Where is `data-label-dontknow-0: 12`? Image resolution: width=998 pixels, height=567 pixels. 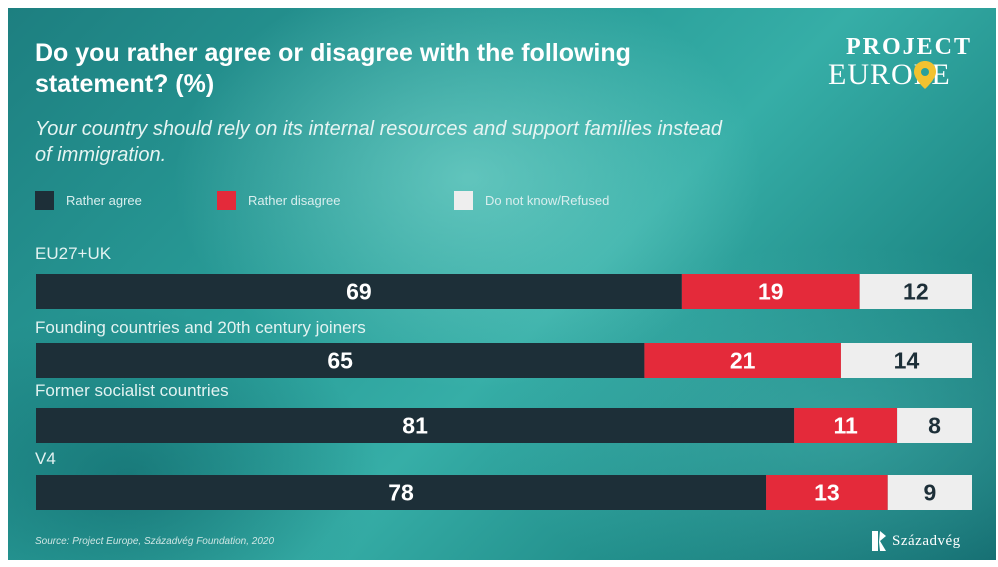
data-label-dontknow-0: 12 is located at coordinates (916, 292).